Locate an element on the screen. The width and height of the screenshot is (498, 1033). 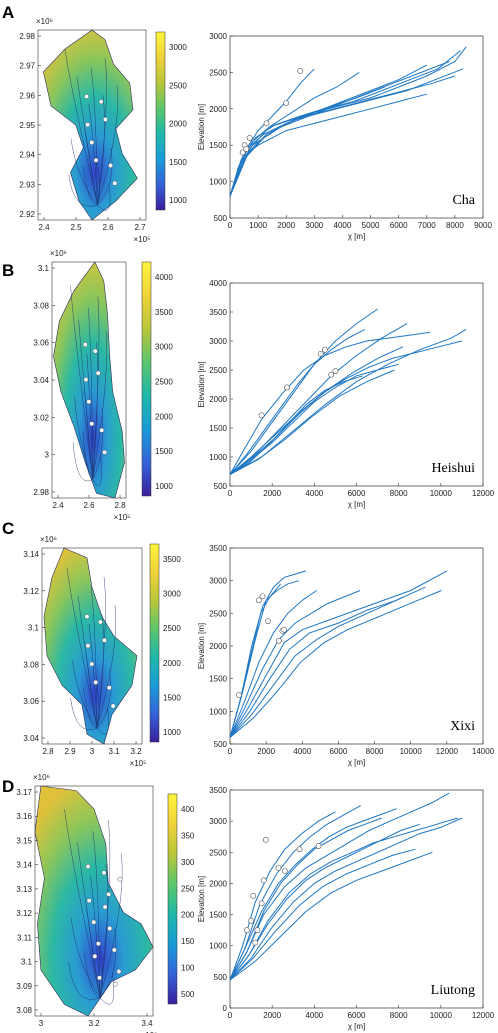
x-tick-label: 3 is located at coordinates (92, 751).